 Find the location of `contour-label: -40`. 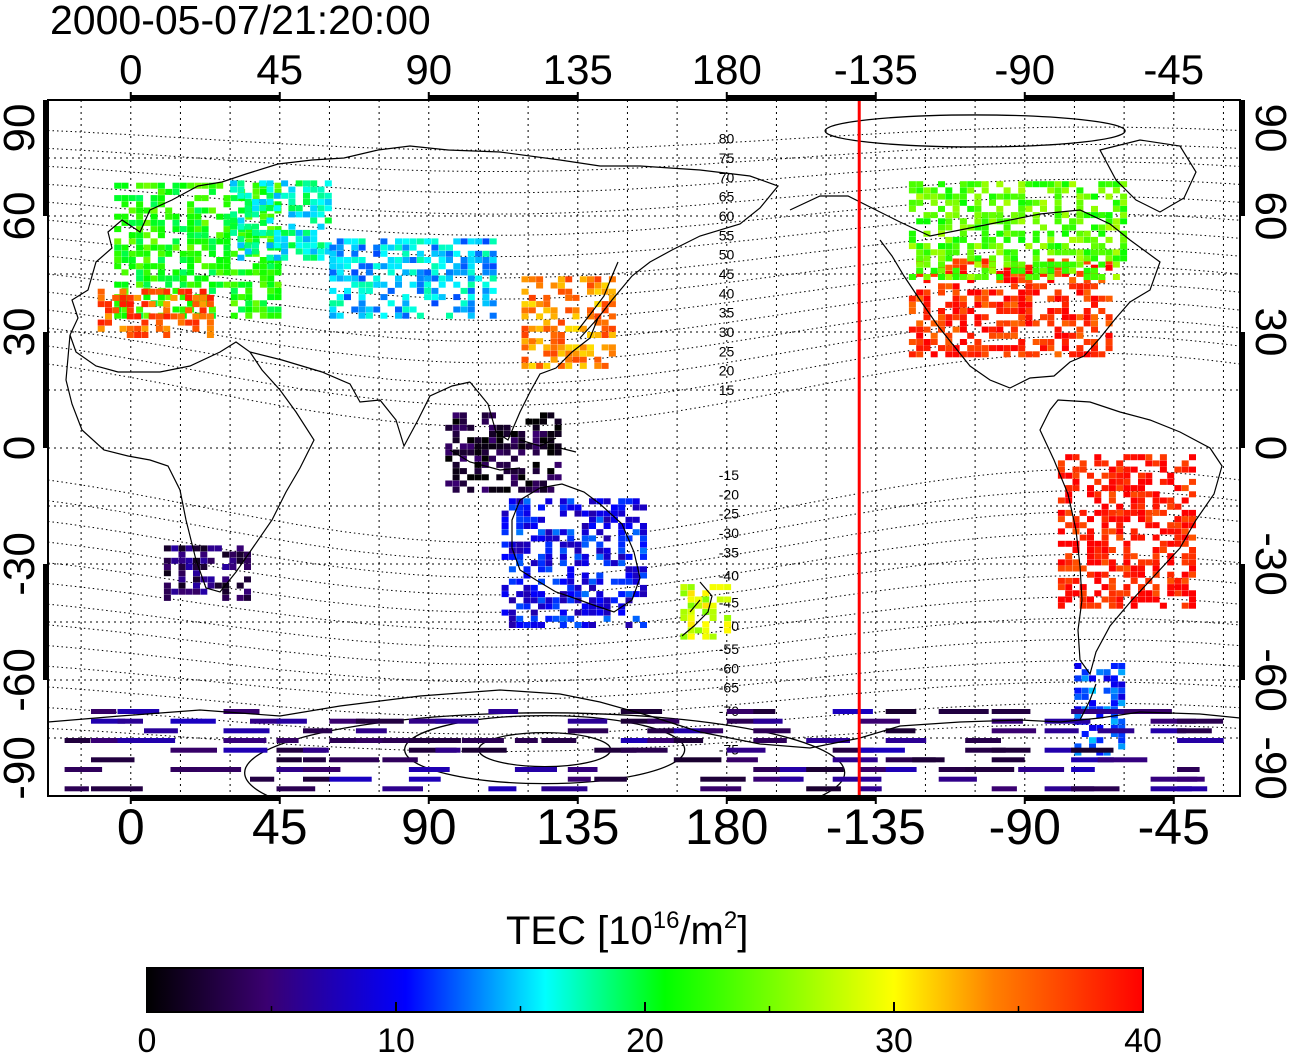

contour-label: -40 is located at coordinates (729, 576).